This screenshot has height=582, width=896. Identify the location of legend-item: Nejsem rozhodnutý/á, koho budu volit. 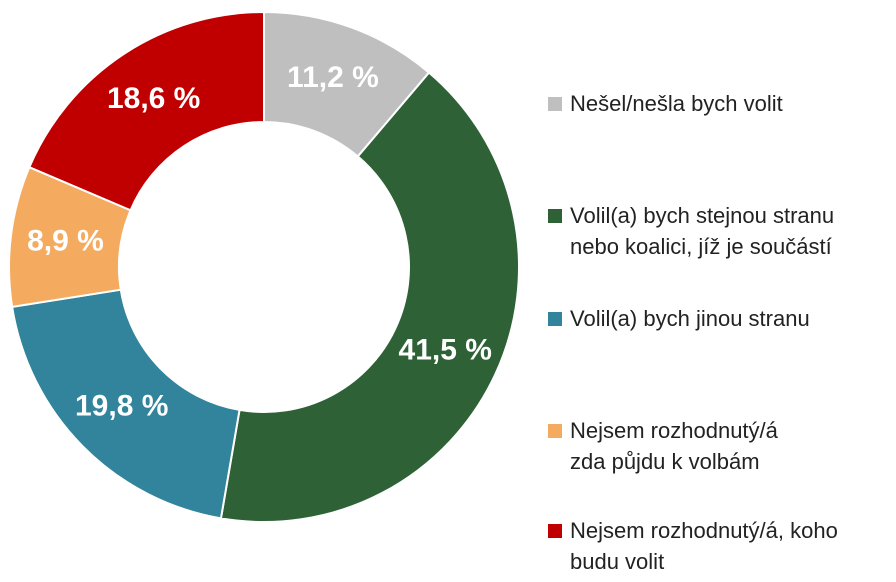
(698, 546).